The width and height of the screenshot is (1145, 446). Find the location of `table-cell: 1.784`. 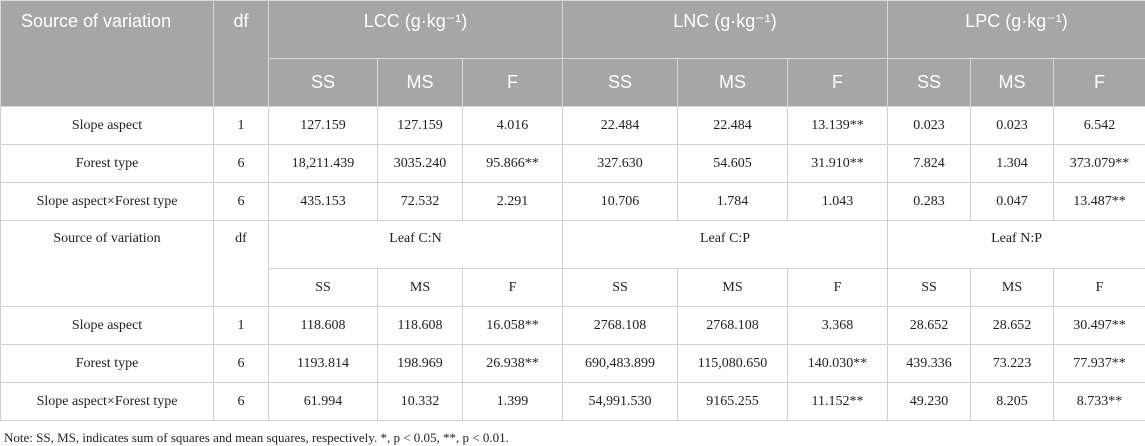

table-cell: 1.784 is located at coordinates (733, 202).